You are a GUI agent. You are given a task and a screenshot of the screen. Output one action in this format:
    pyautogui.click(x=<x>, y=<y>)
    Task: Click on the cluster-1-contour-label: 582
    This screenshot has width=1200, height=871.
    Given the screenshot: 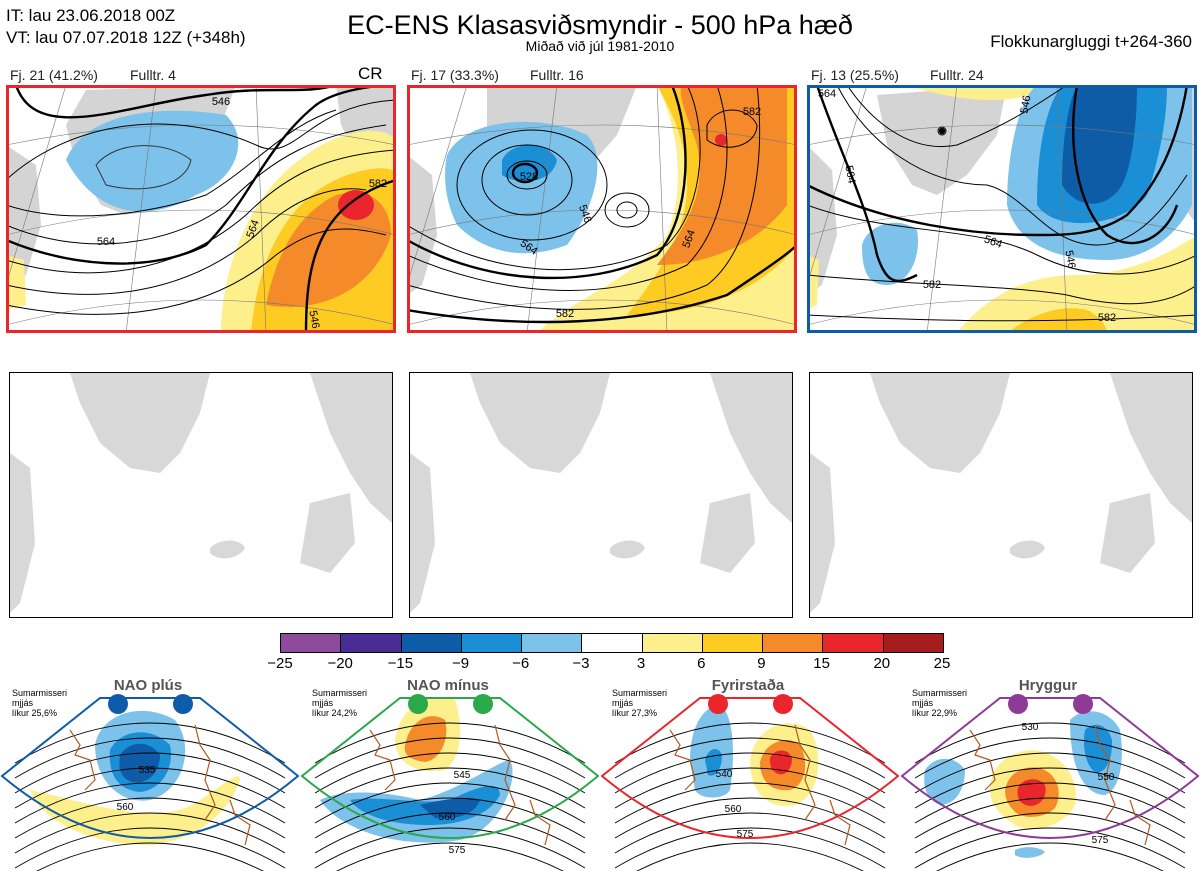 What is the action you would take?
    pyautogui.click(x=378, y=184)
    